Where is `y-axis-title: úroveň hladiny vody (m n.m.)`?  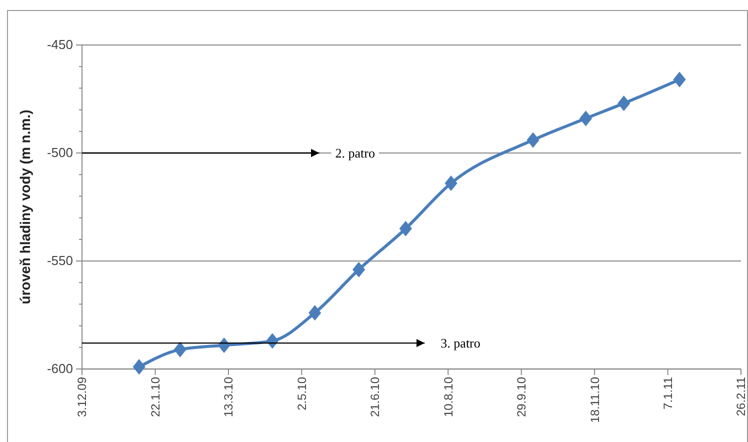 y-axis-title: úroveň hladiny vody (m n.m.) is located at coordinates (25, 207).